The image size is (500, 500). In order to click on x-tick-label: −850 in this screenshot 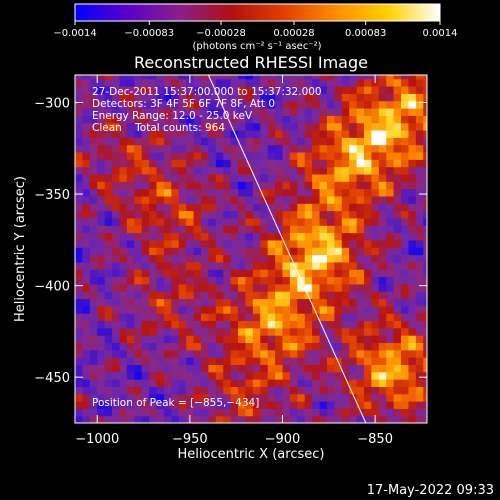, I will do `click(375, 439)`.